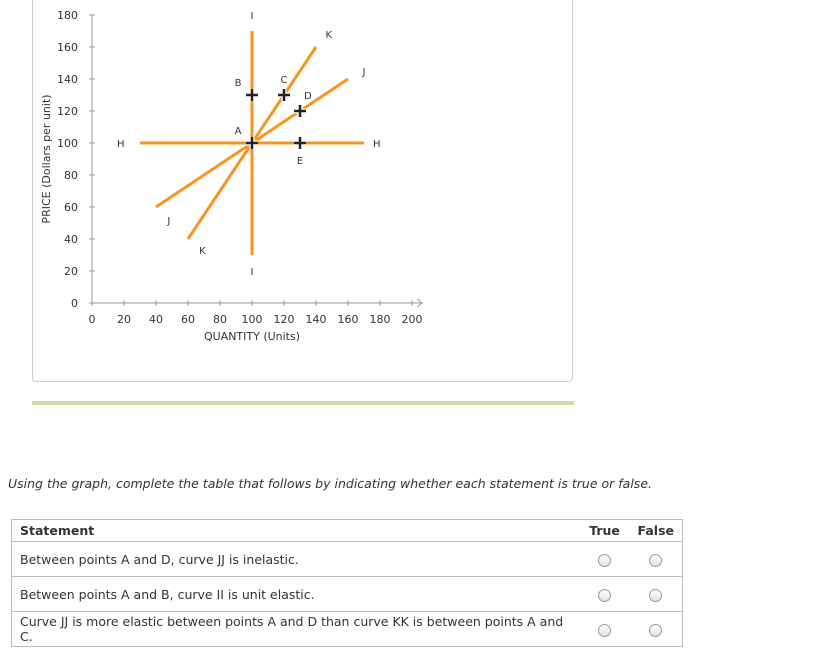  Describe the element at coordinates (412, 319) in the screenshot. I see `x-tick-label: 200` at that location.